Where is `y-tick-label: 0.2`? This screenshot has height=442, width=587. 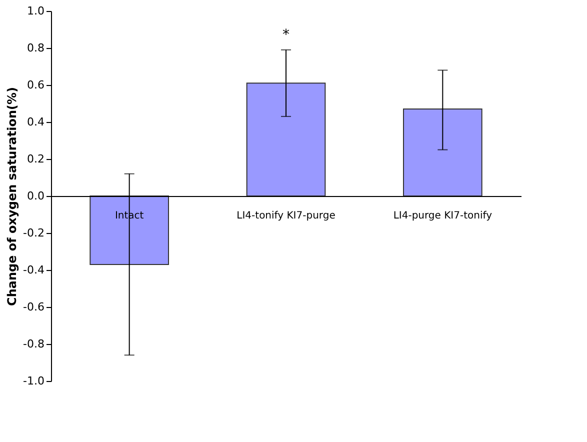 y-tick-label: 0.2 is located at coordinates (35, 159).